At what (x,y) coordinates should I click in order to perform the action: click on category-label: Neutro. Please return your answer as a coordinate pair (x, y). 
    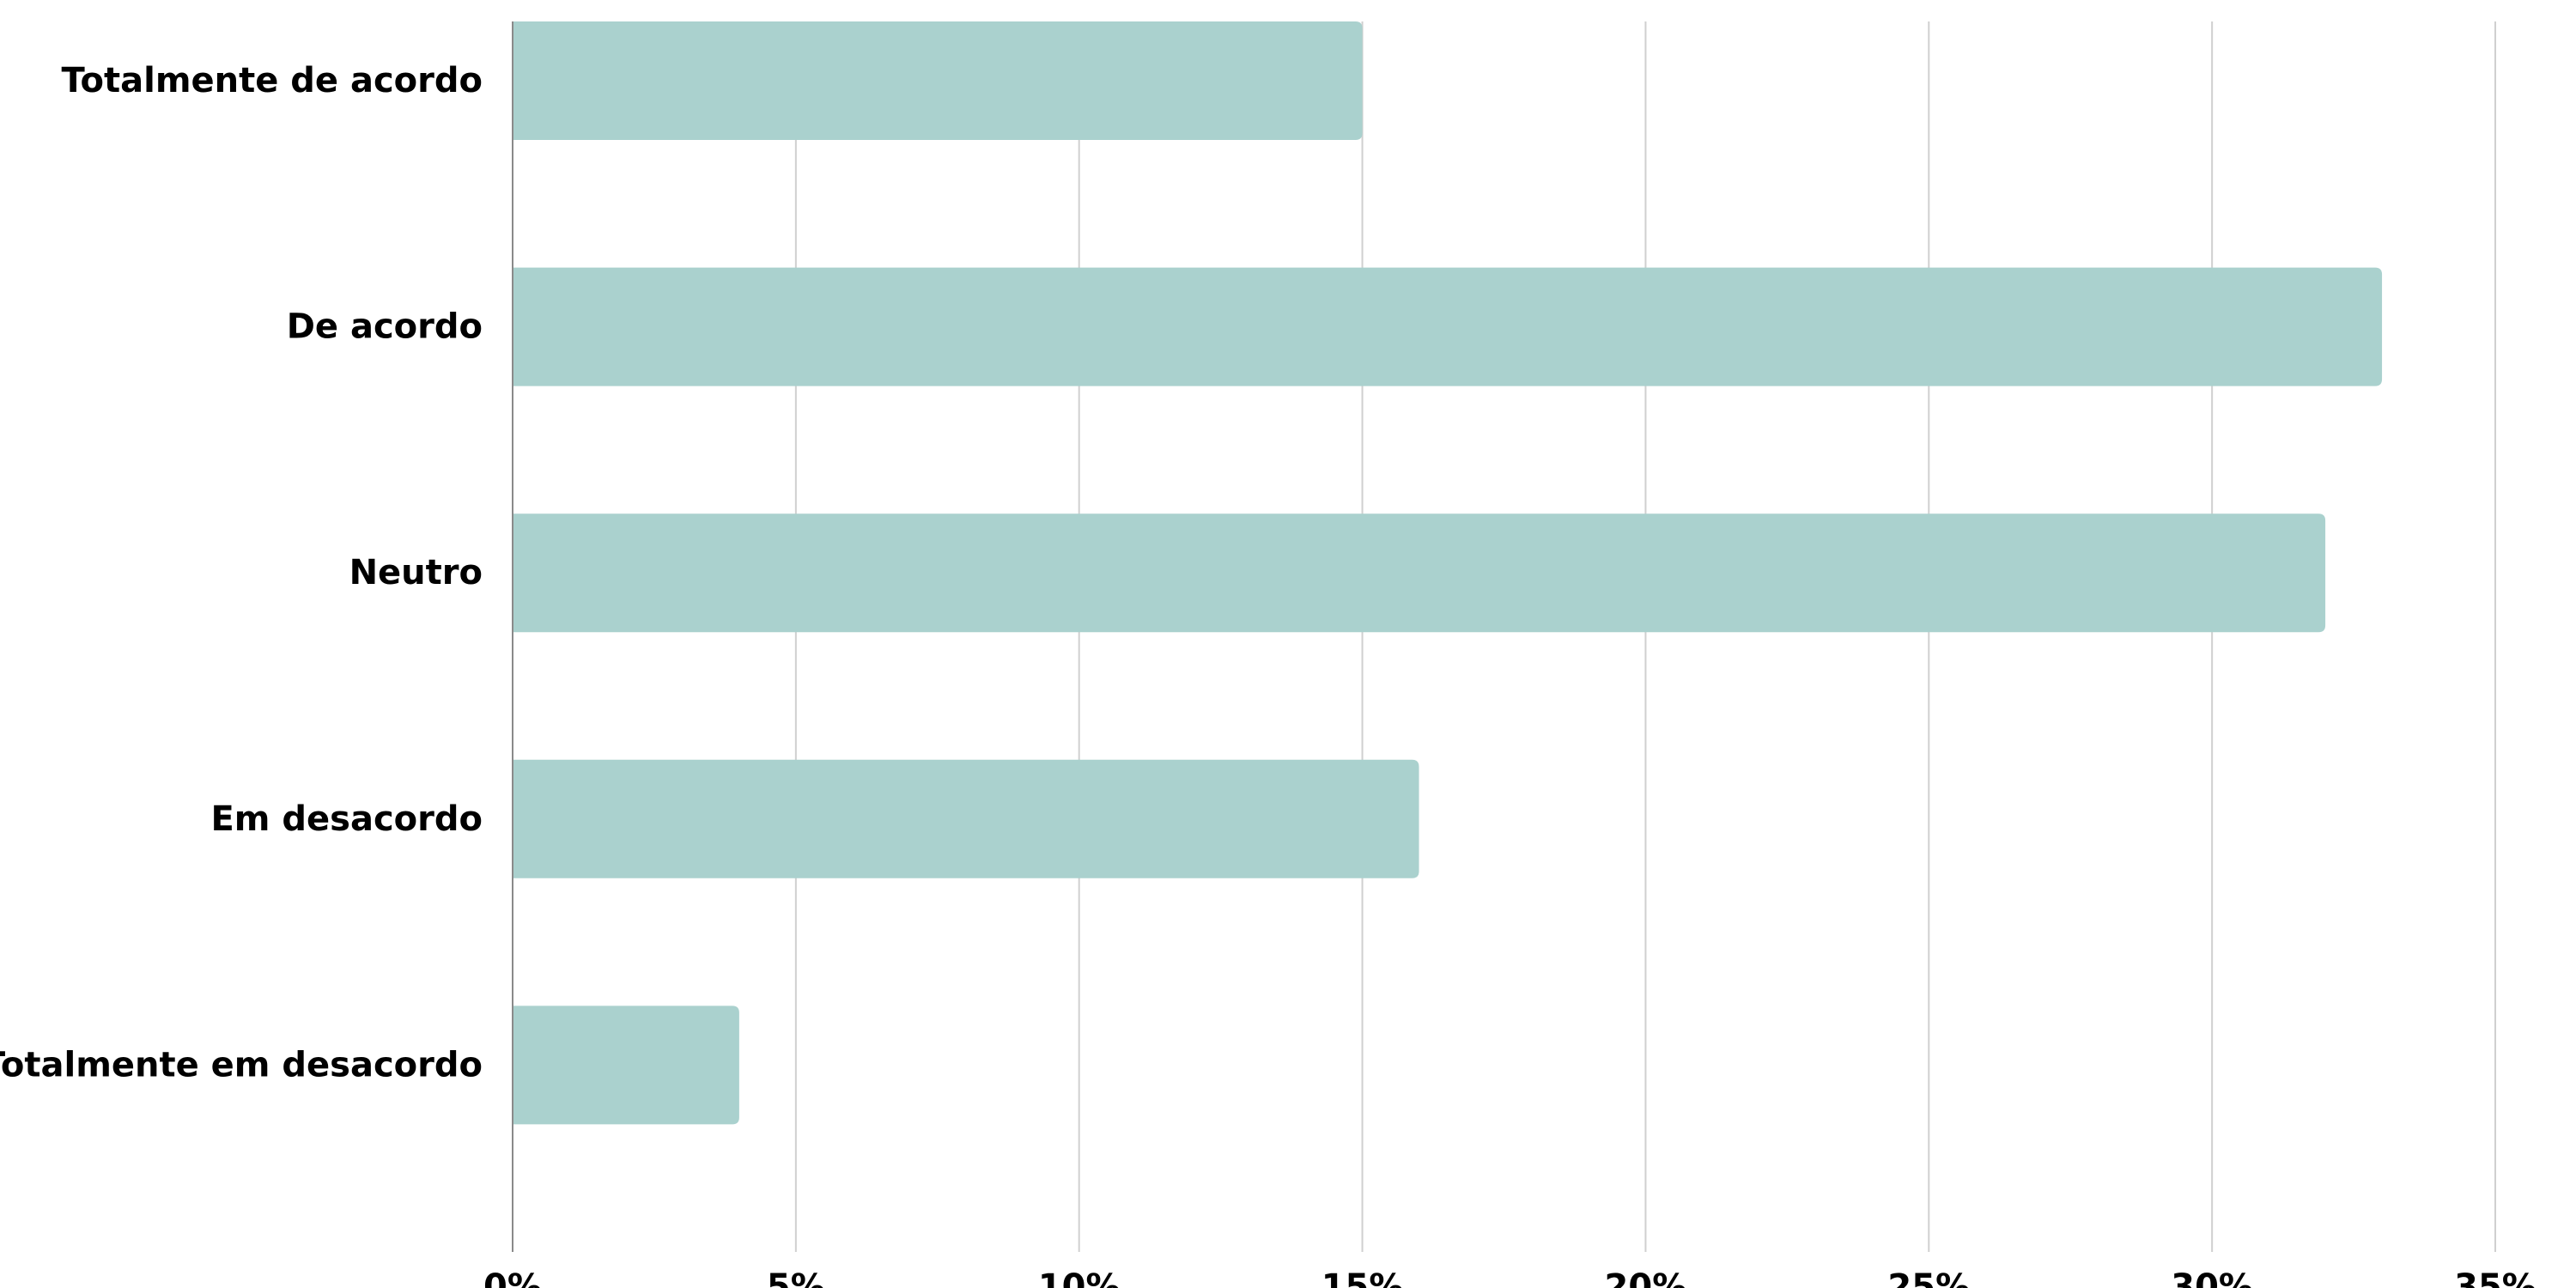
    Looking at the image, I should click on (416, 572).